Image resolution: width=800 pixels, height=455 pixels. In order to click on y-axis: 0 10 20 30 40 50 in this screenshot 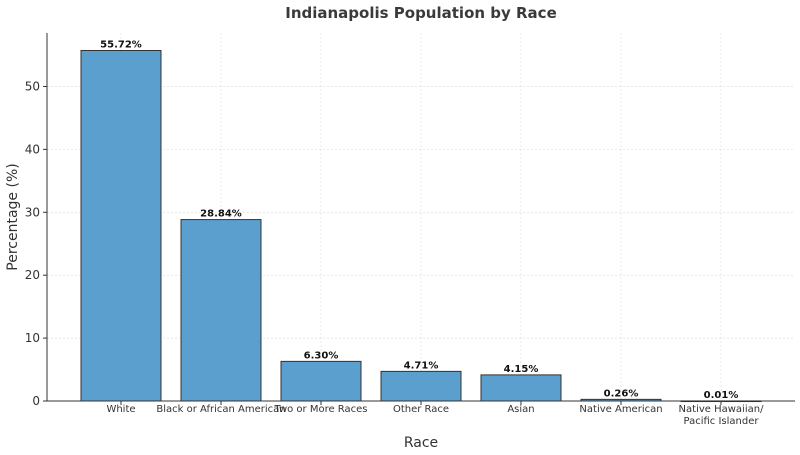, I will do `click(36, 220)`.